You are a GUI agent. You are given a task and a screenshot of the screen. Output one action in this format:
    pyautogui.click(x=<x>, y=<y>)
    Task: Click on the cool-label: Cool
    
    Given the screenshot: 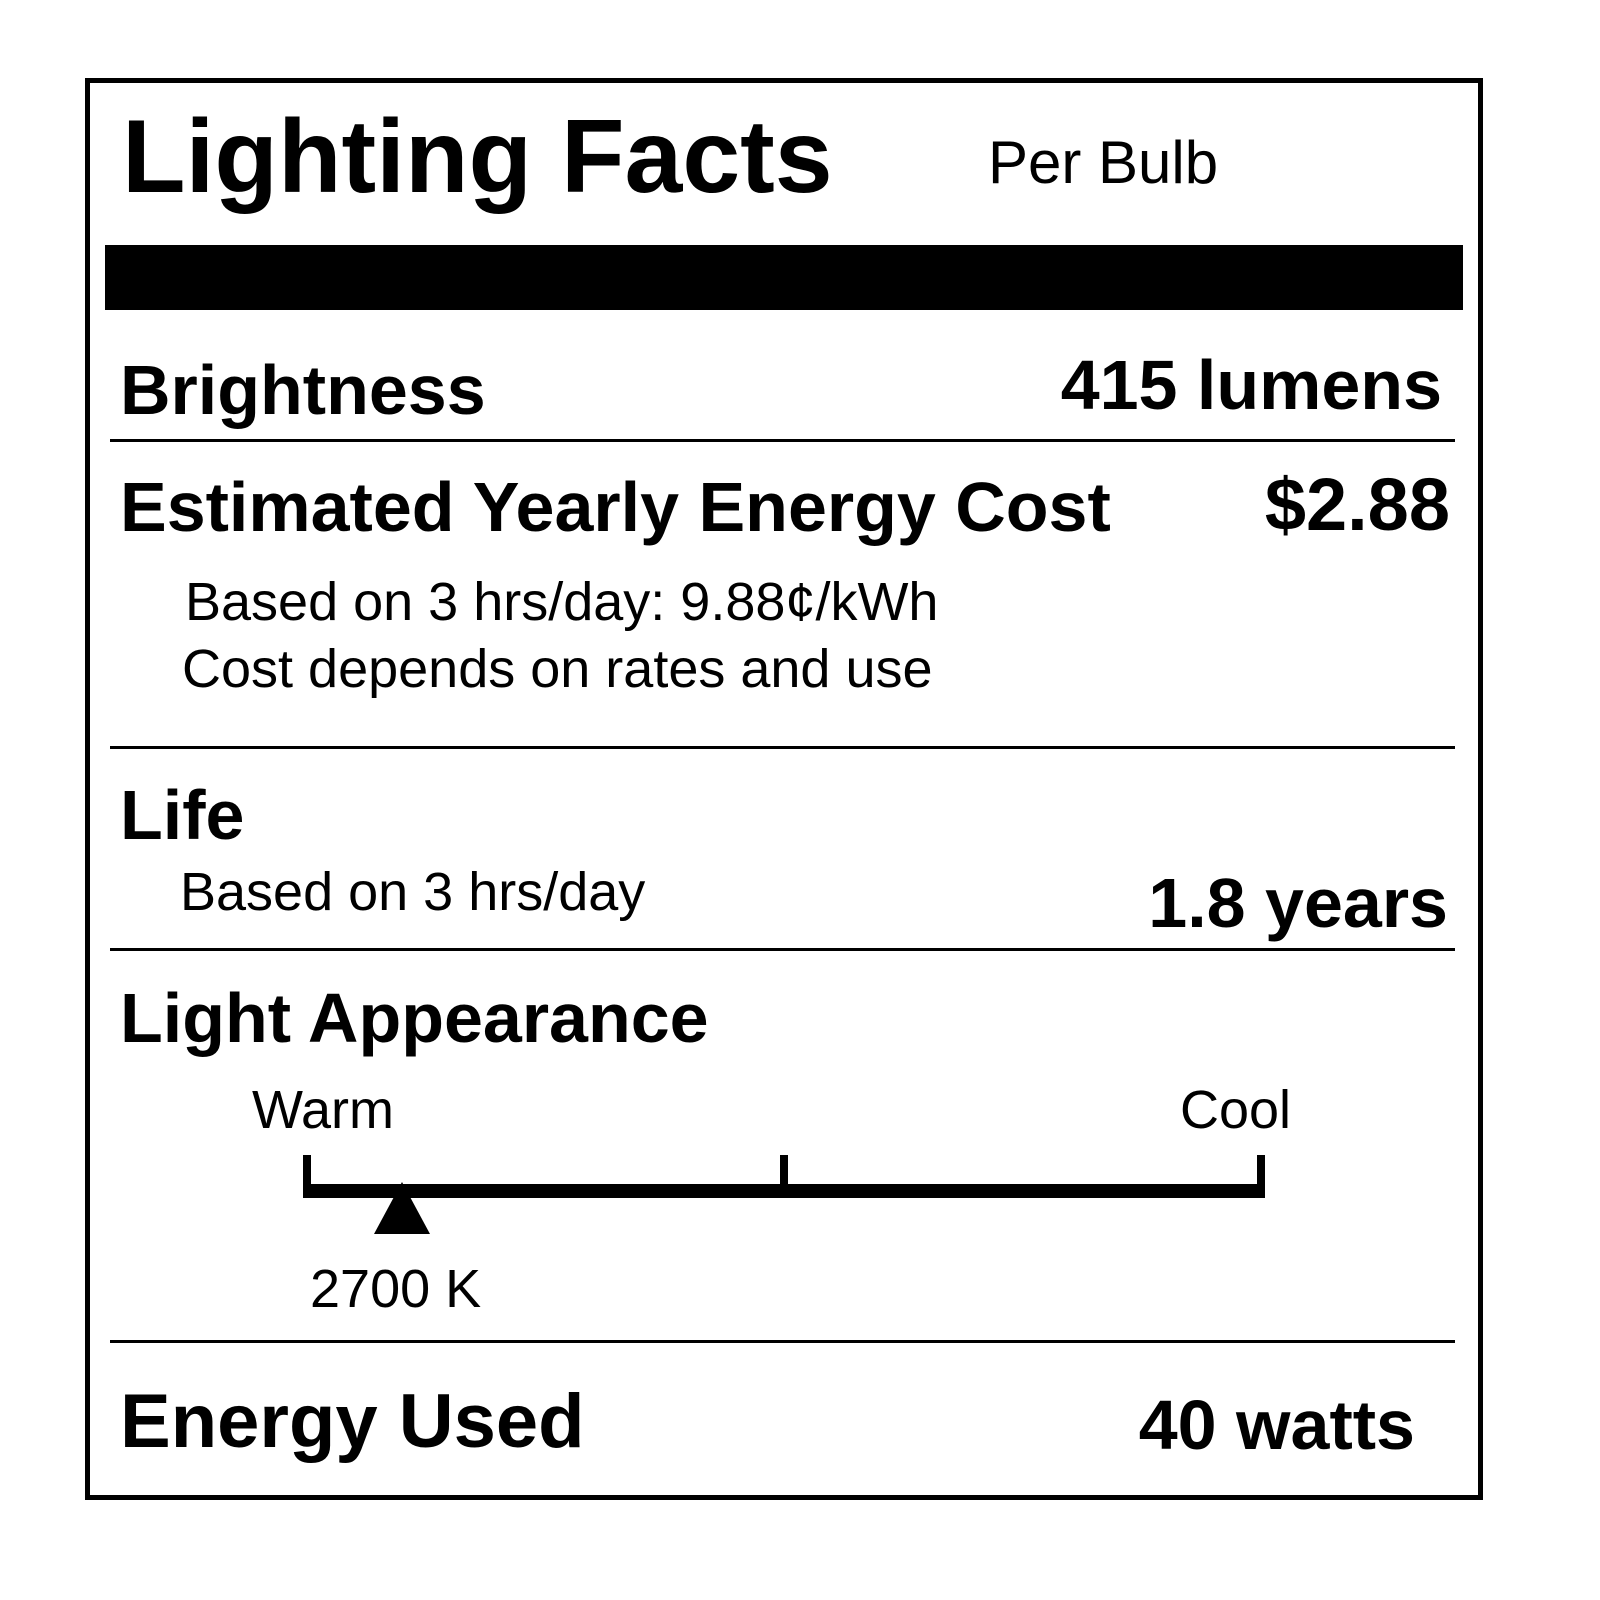 What is the action you would take?
    pyautogui.click(x=1236, y=1110)
    